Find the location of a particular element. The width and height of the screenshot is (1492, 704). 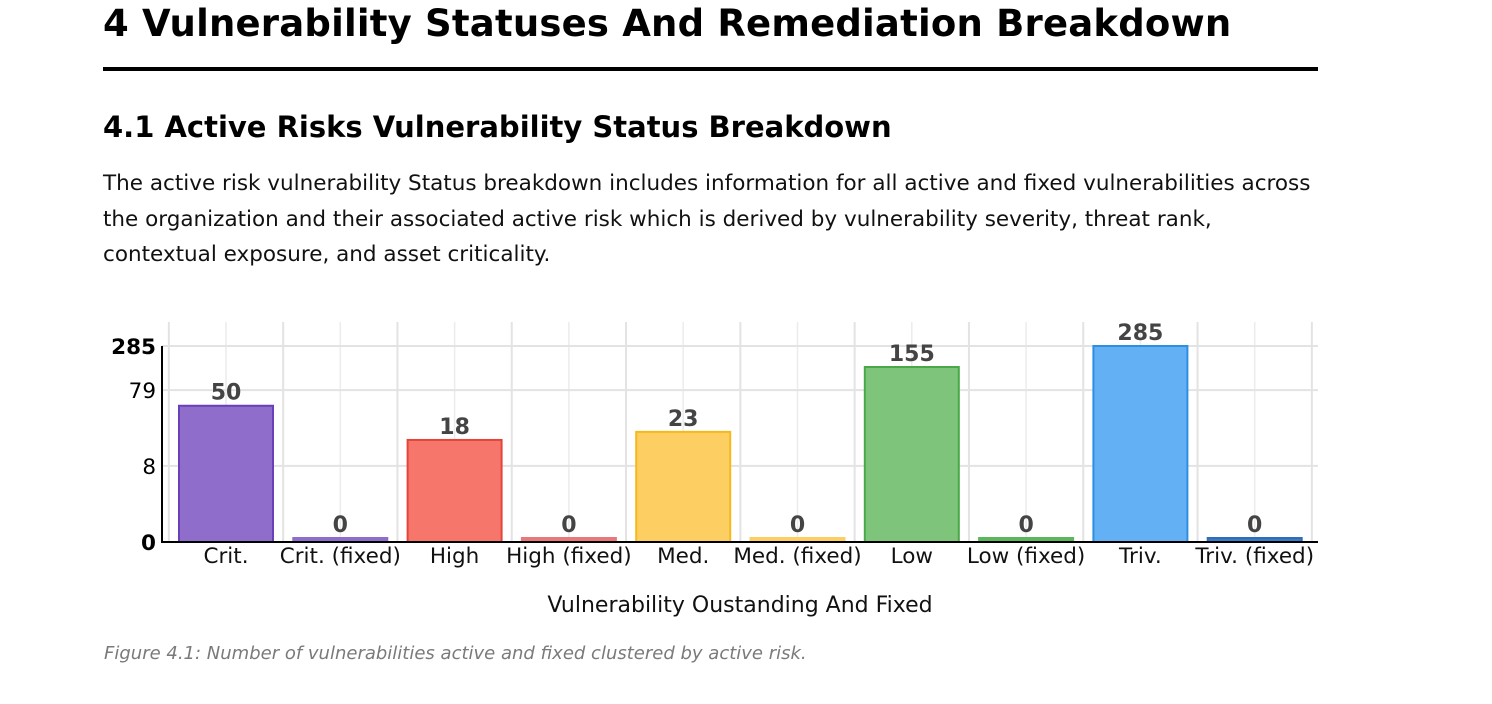

bar-high is located at coordinates (454, 490).